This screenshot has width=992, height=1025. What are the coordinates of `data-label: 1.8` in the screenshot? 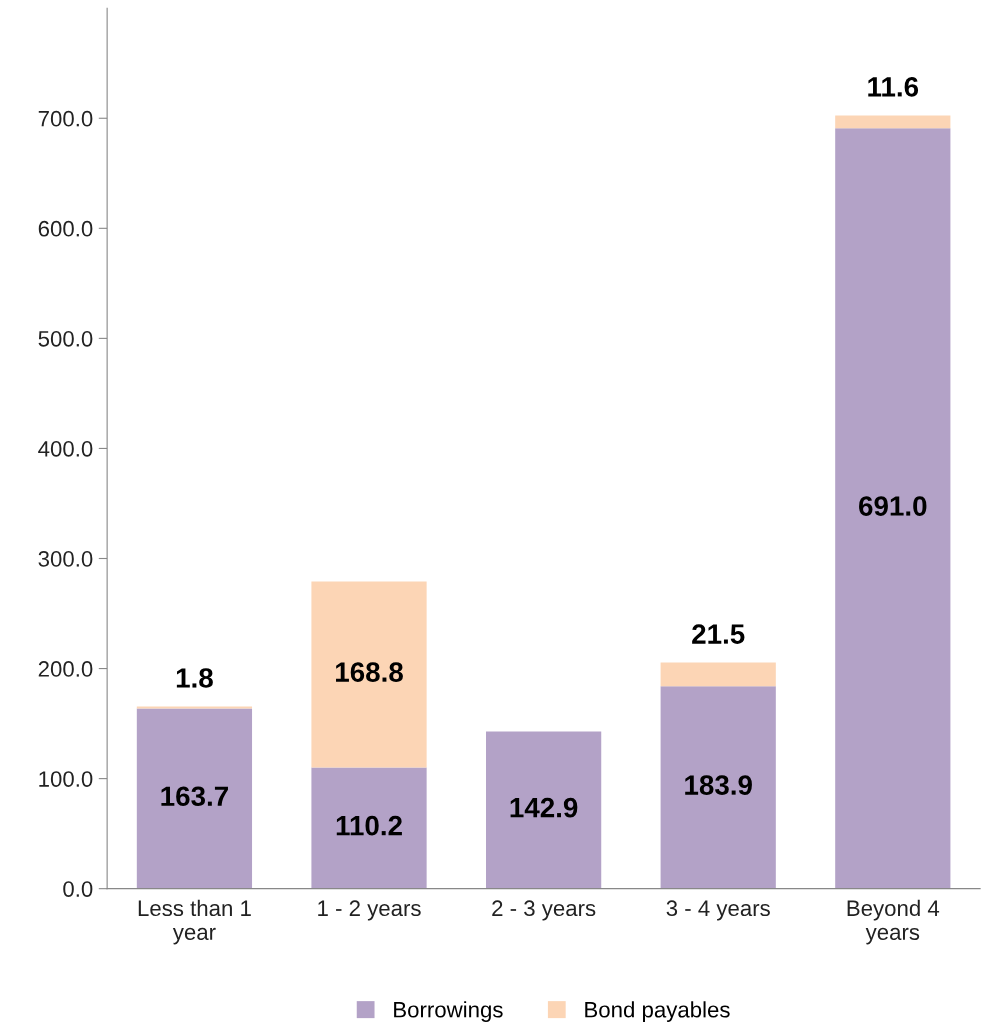 It's located at (194, 678).